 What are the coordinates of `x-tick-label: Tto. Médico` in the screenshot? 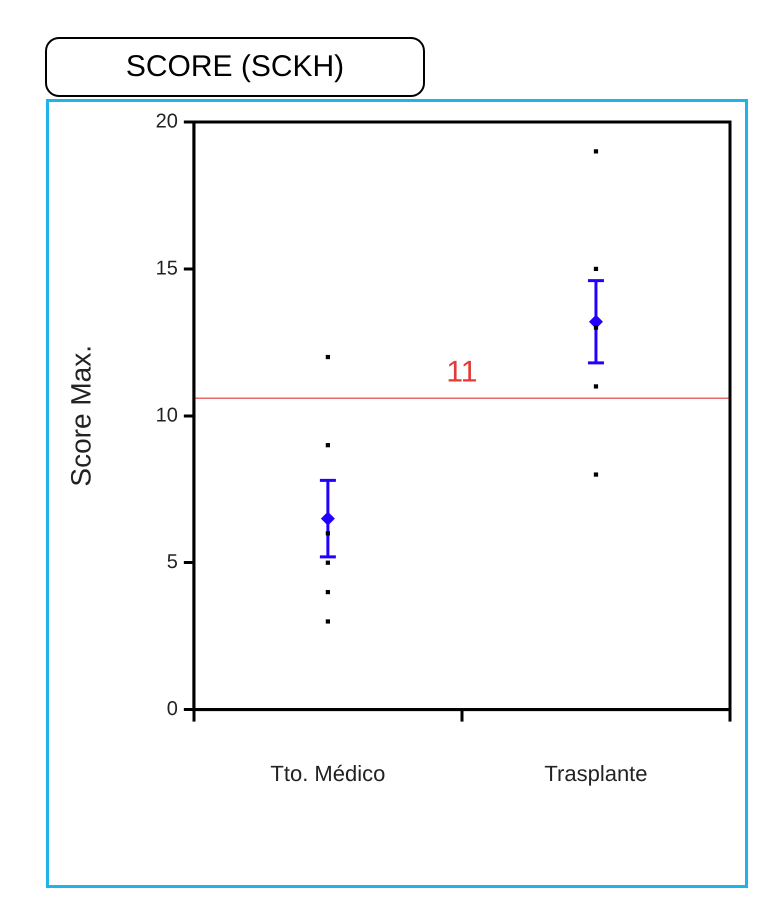 It's located at (328, 773).